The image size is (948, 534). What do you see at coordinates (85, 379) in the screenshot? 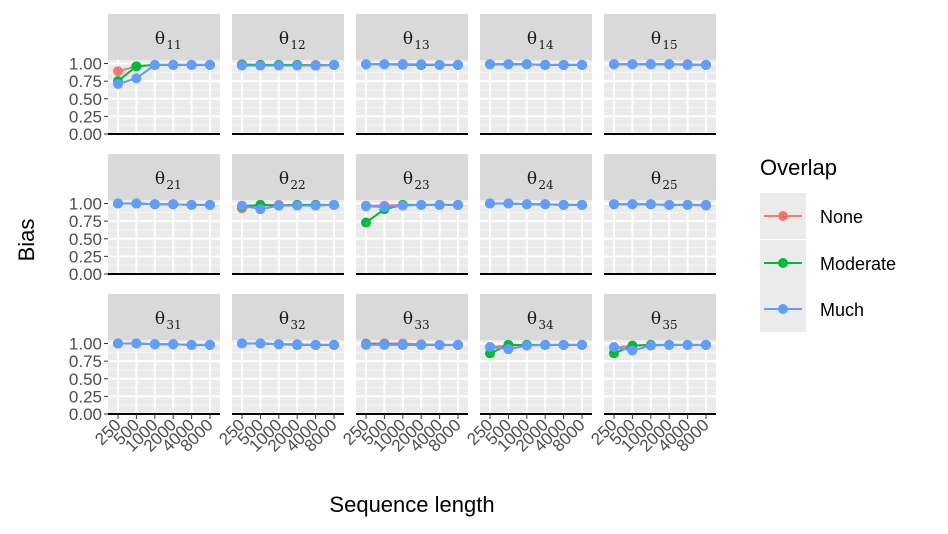
I see `y-tick-label: 0.50` at bounding box center [85, 379].